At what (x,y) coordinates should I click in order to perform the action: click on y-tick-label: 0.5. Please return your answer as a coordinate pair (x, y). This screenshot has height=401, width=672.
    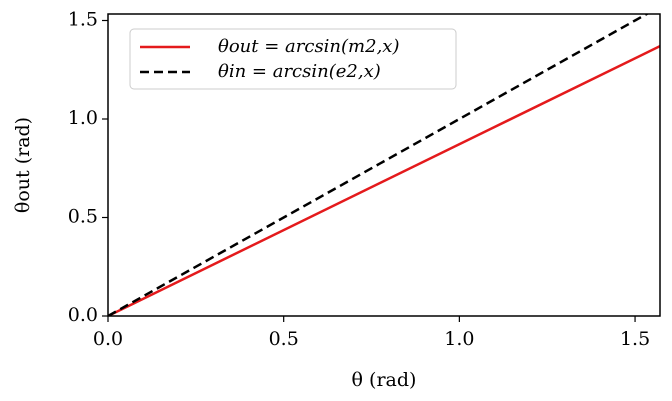
    Looking at the image, I should click on (83, 217).